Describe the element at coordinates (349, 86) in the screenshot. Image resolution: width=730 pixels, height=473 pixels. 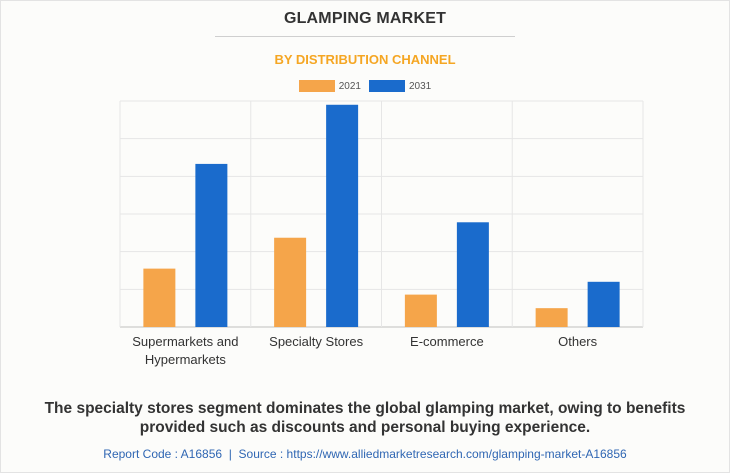
I see `legend-label-2021: 2021` at that location.